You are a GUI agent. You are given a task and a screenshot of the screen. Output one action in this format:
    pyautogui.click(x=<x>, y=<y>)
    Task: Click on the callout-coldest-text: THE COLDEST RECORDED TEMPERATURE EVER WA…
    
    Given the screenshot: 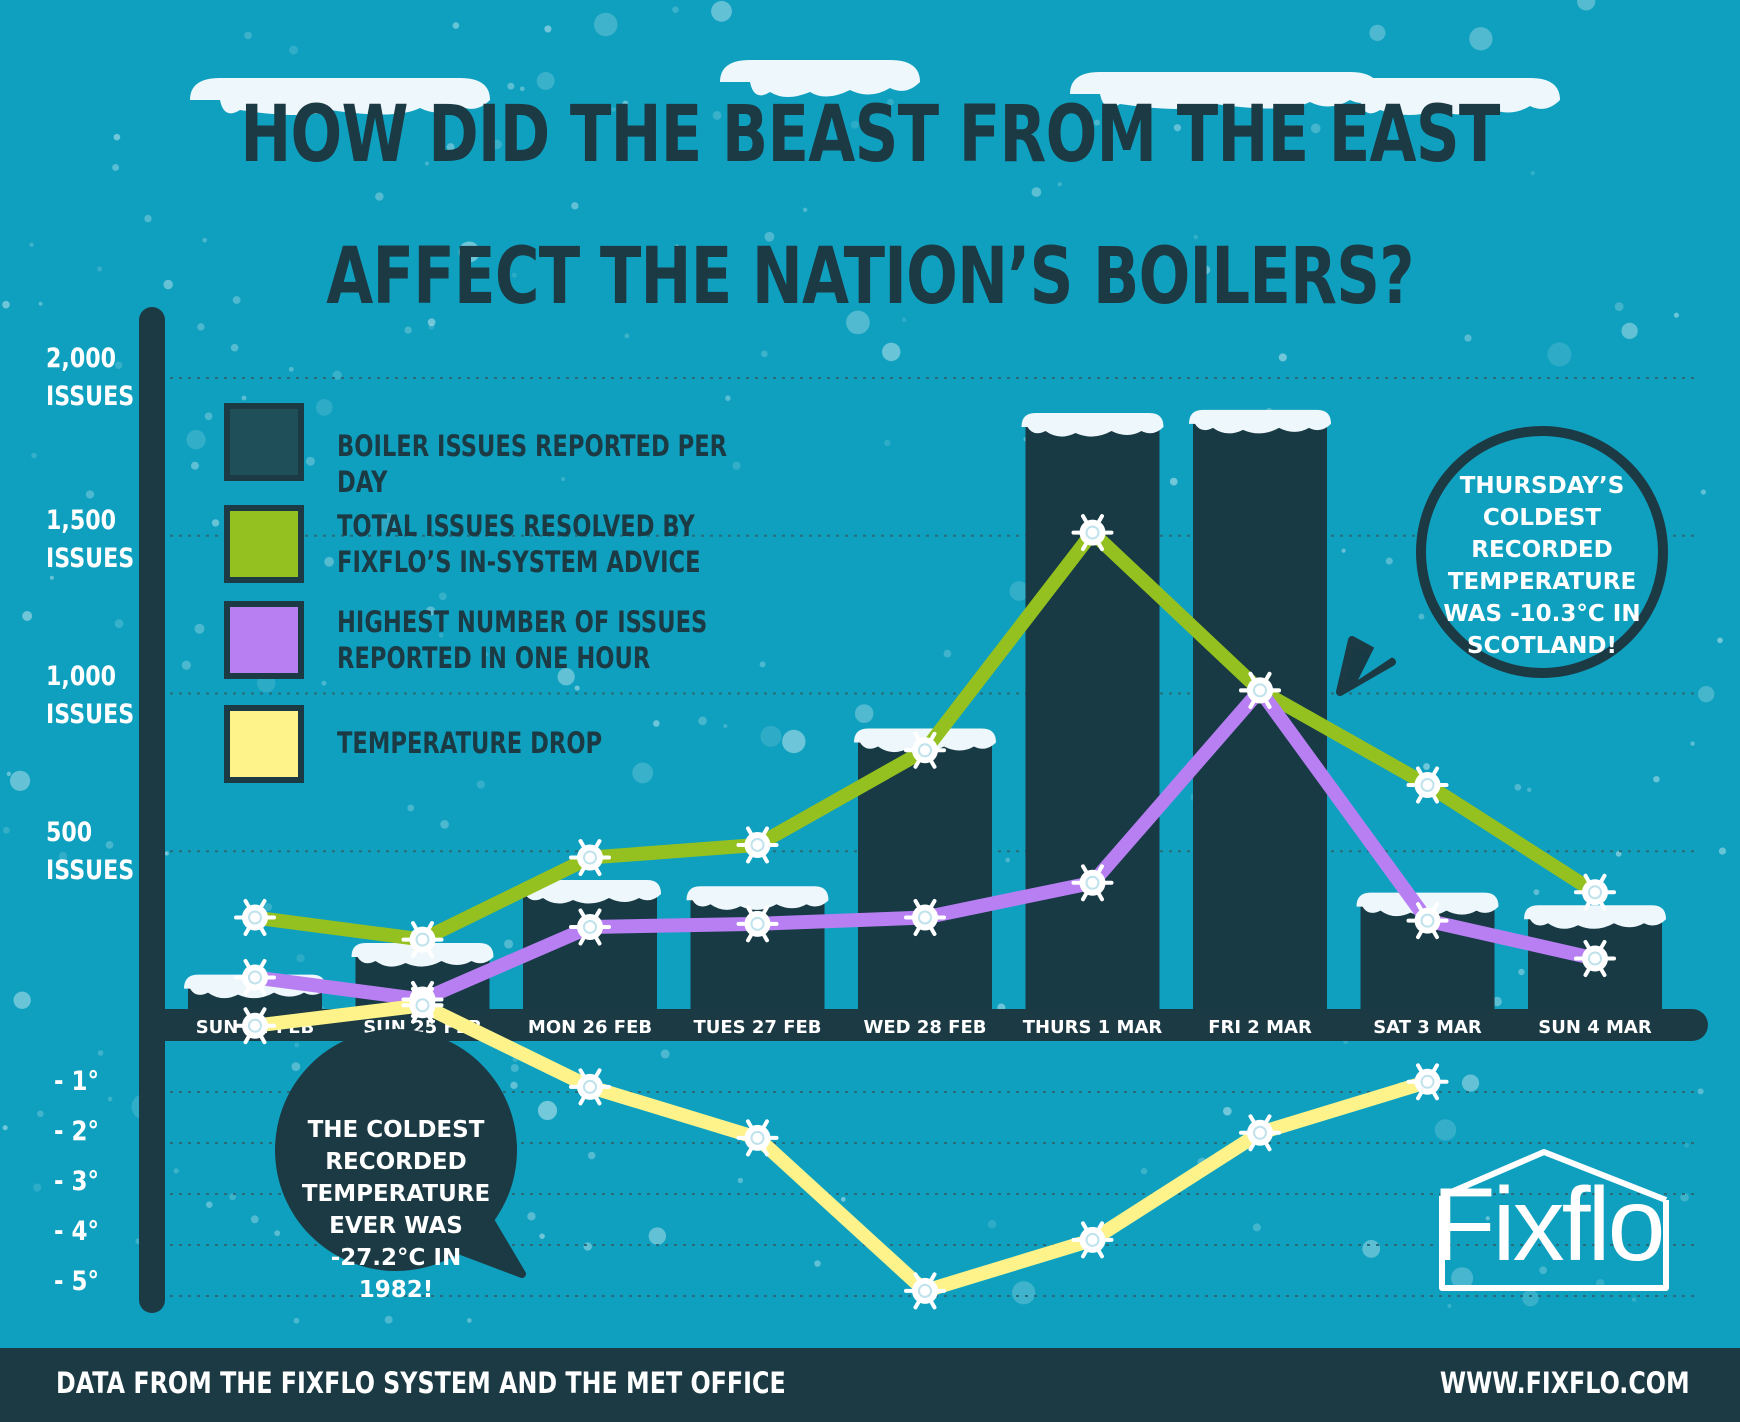 What is the action you would take?
    pyautogui.click(x=396, y=1210)
    